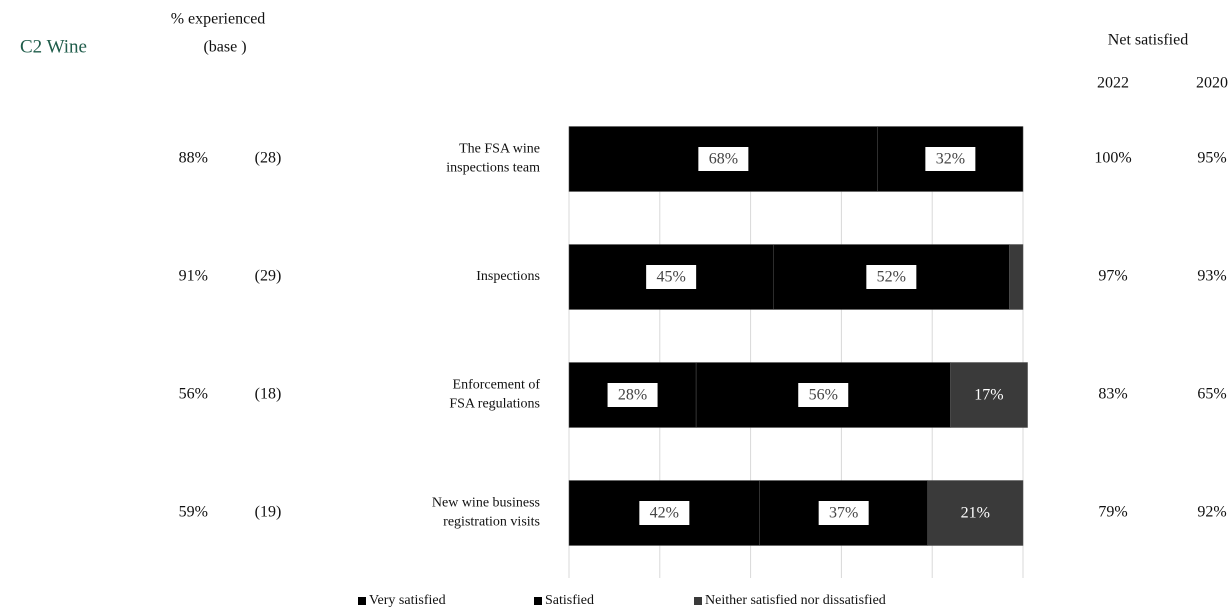  Describe the element at coordinates (1211, 276) in the screenshot. I see `net-2020: 93%` at that location.